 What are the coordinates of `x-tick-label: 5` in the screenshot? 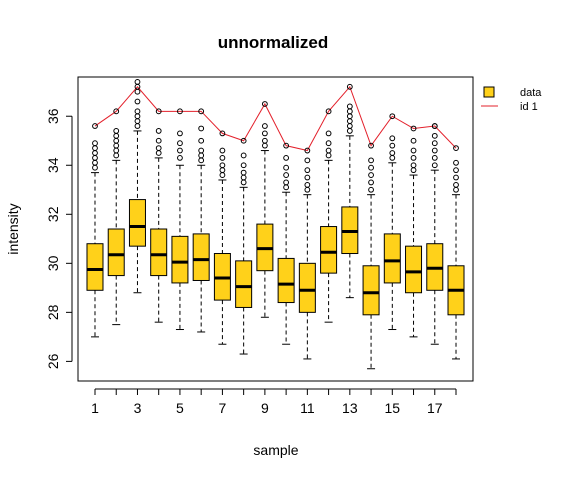 It's located at (180, 408).